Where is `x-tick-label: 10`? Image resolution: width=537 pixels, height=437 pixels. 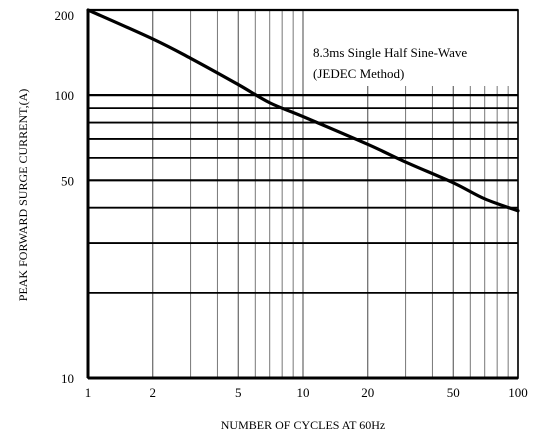 x-tick-label: 10 is located at coordinates (303, 392).